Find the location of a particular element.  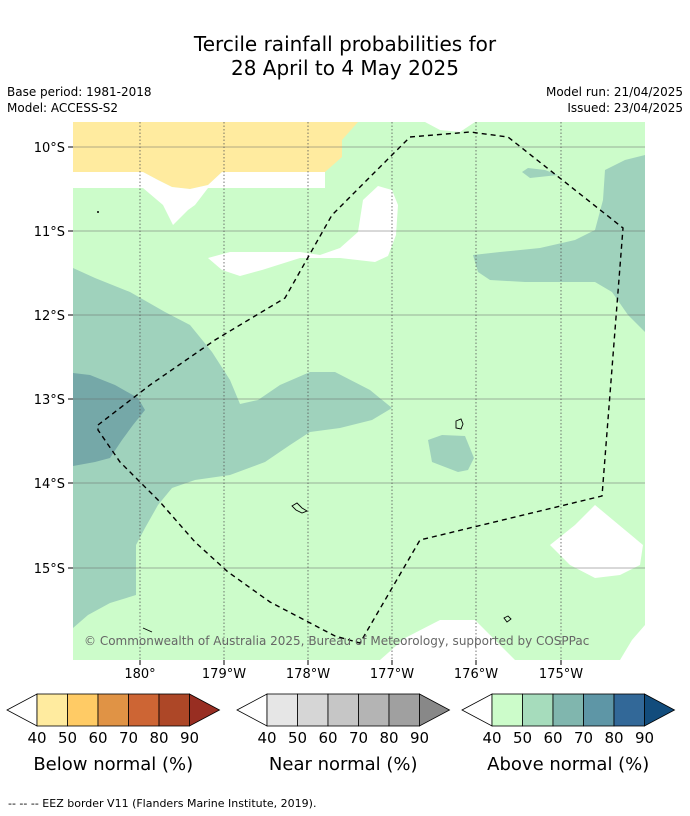

near-normal-legend-tick: 60 is located at coordinates (327, 738).